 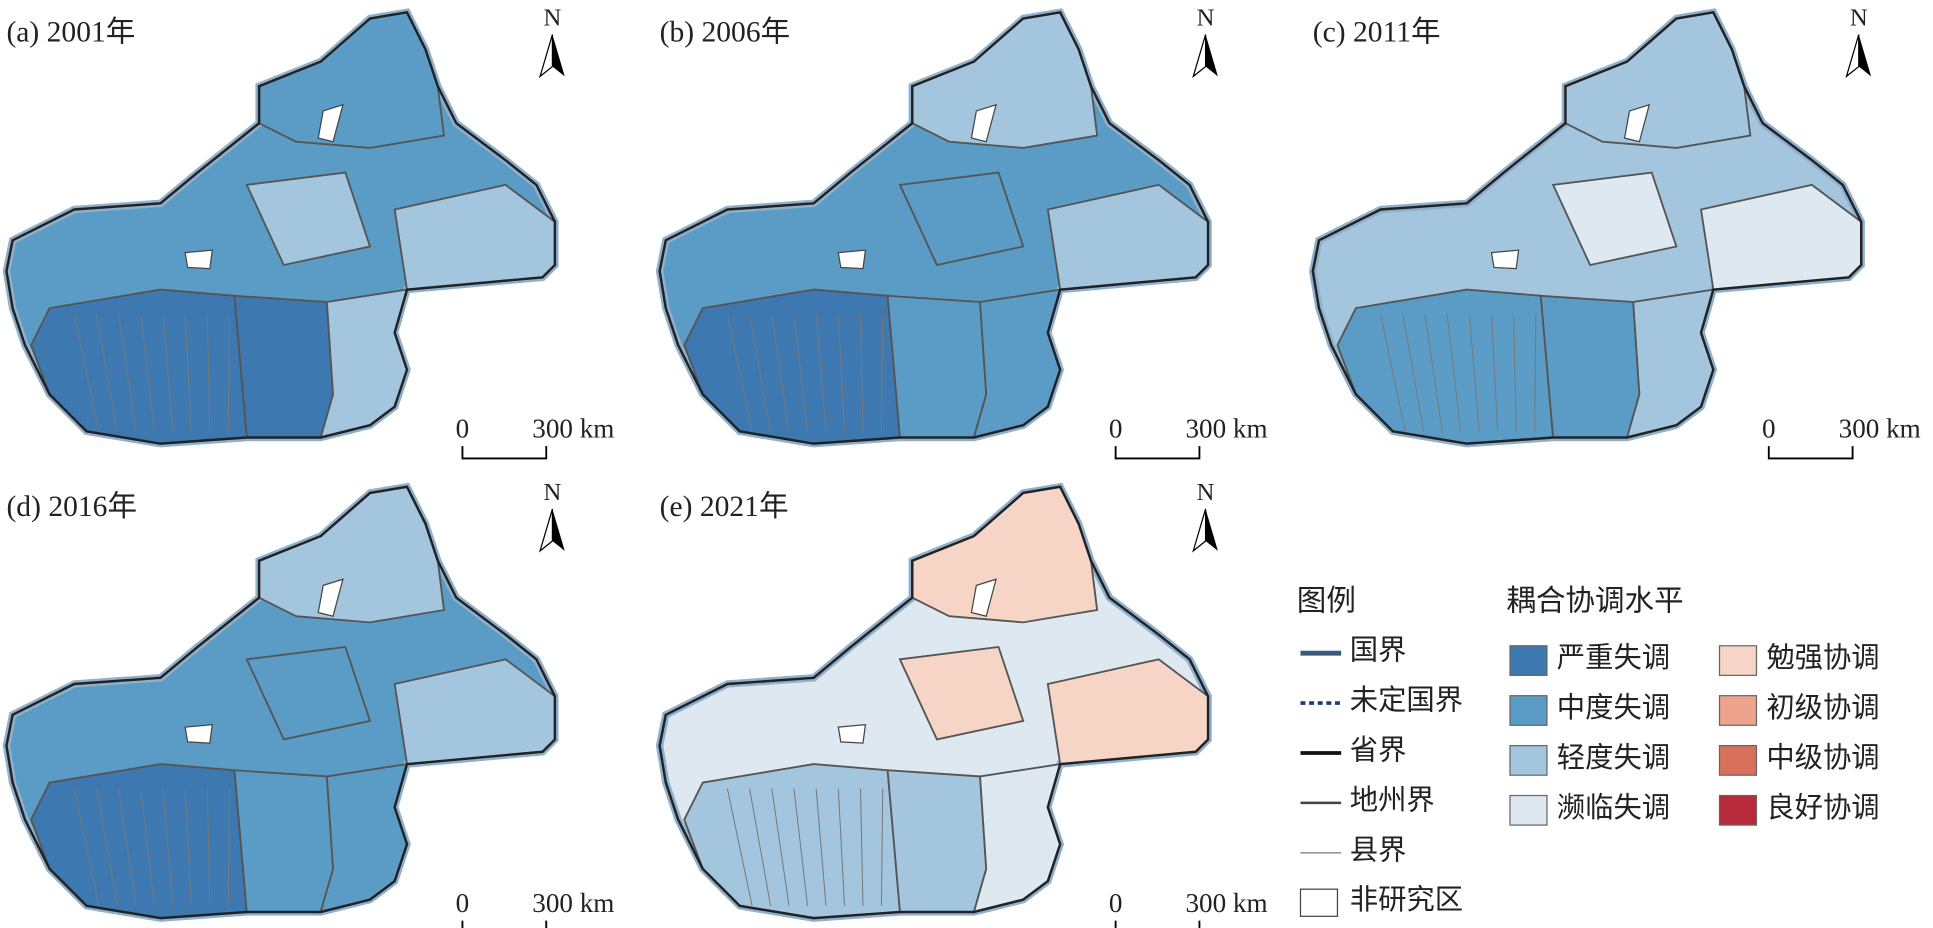 I want to click on legend-title: 图例, so click(x=1326, y=601).